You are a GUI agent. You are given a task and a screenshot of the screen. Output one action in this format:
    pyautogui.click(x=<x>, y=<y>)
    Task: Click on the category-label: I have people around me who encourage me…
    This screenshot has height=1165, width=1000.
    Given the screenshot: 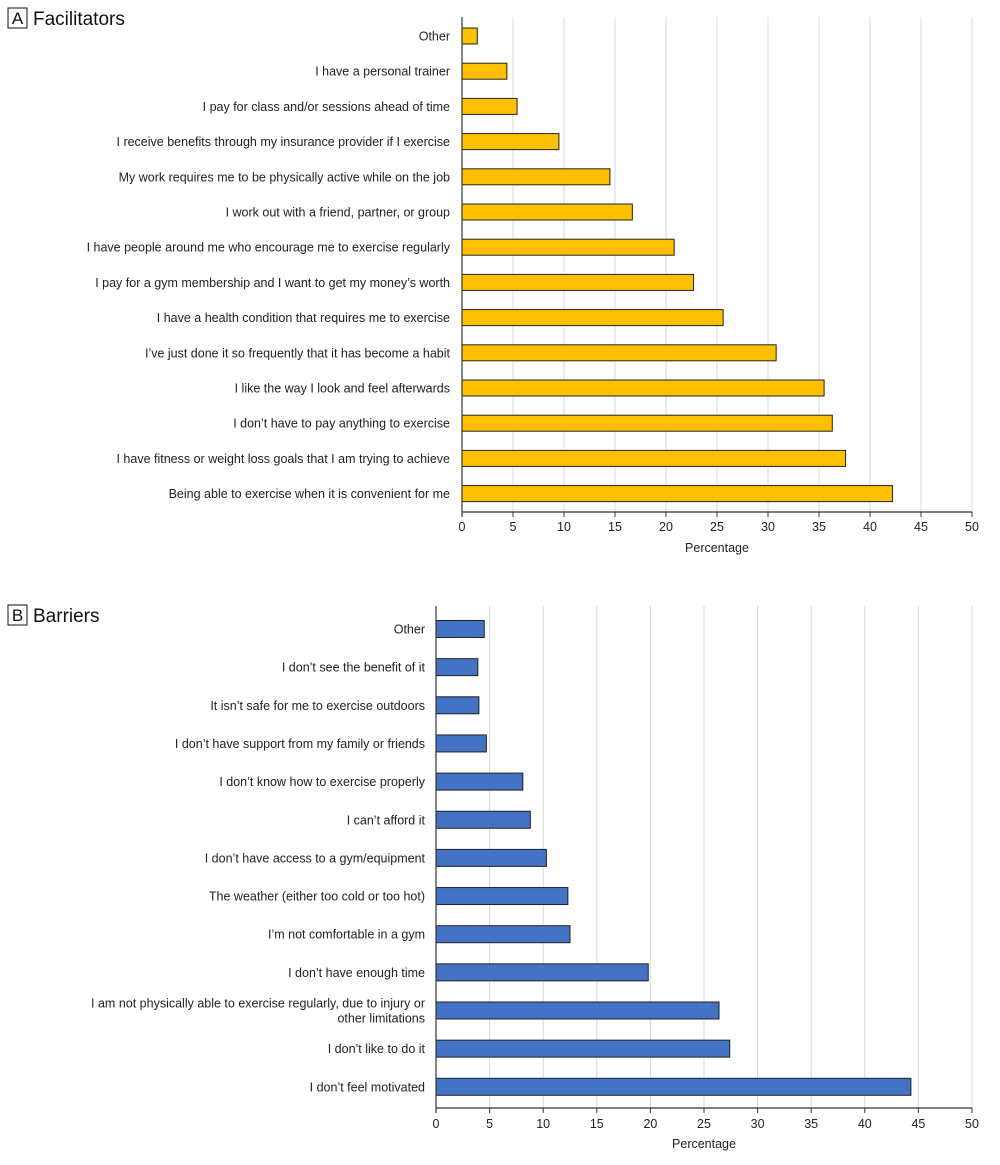 What is the action you would take?
    pyautogui.click(x=269, y=248)
    